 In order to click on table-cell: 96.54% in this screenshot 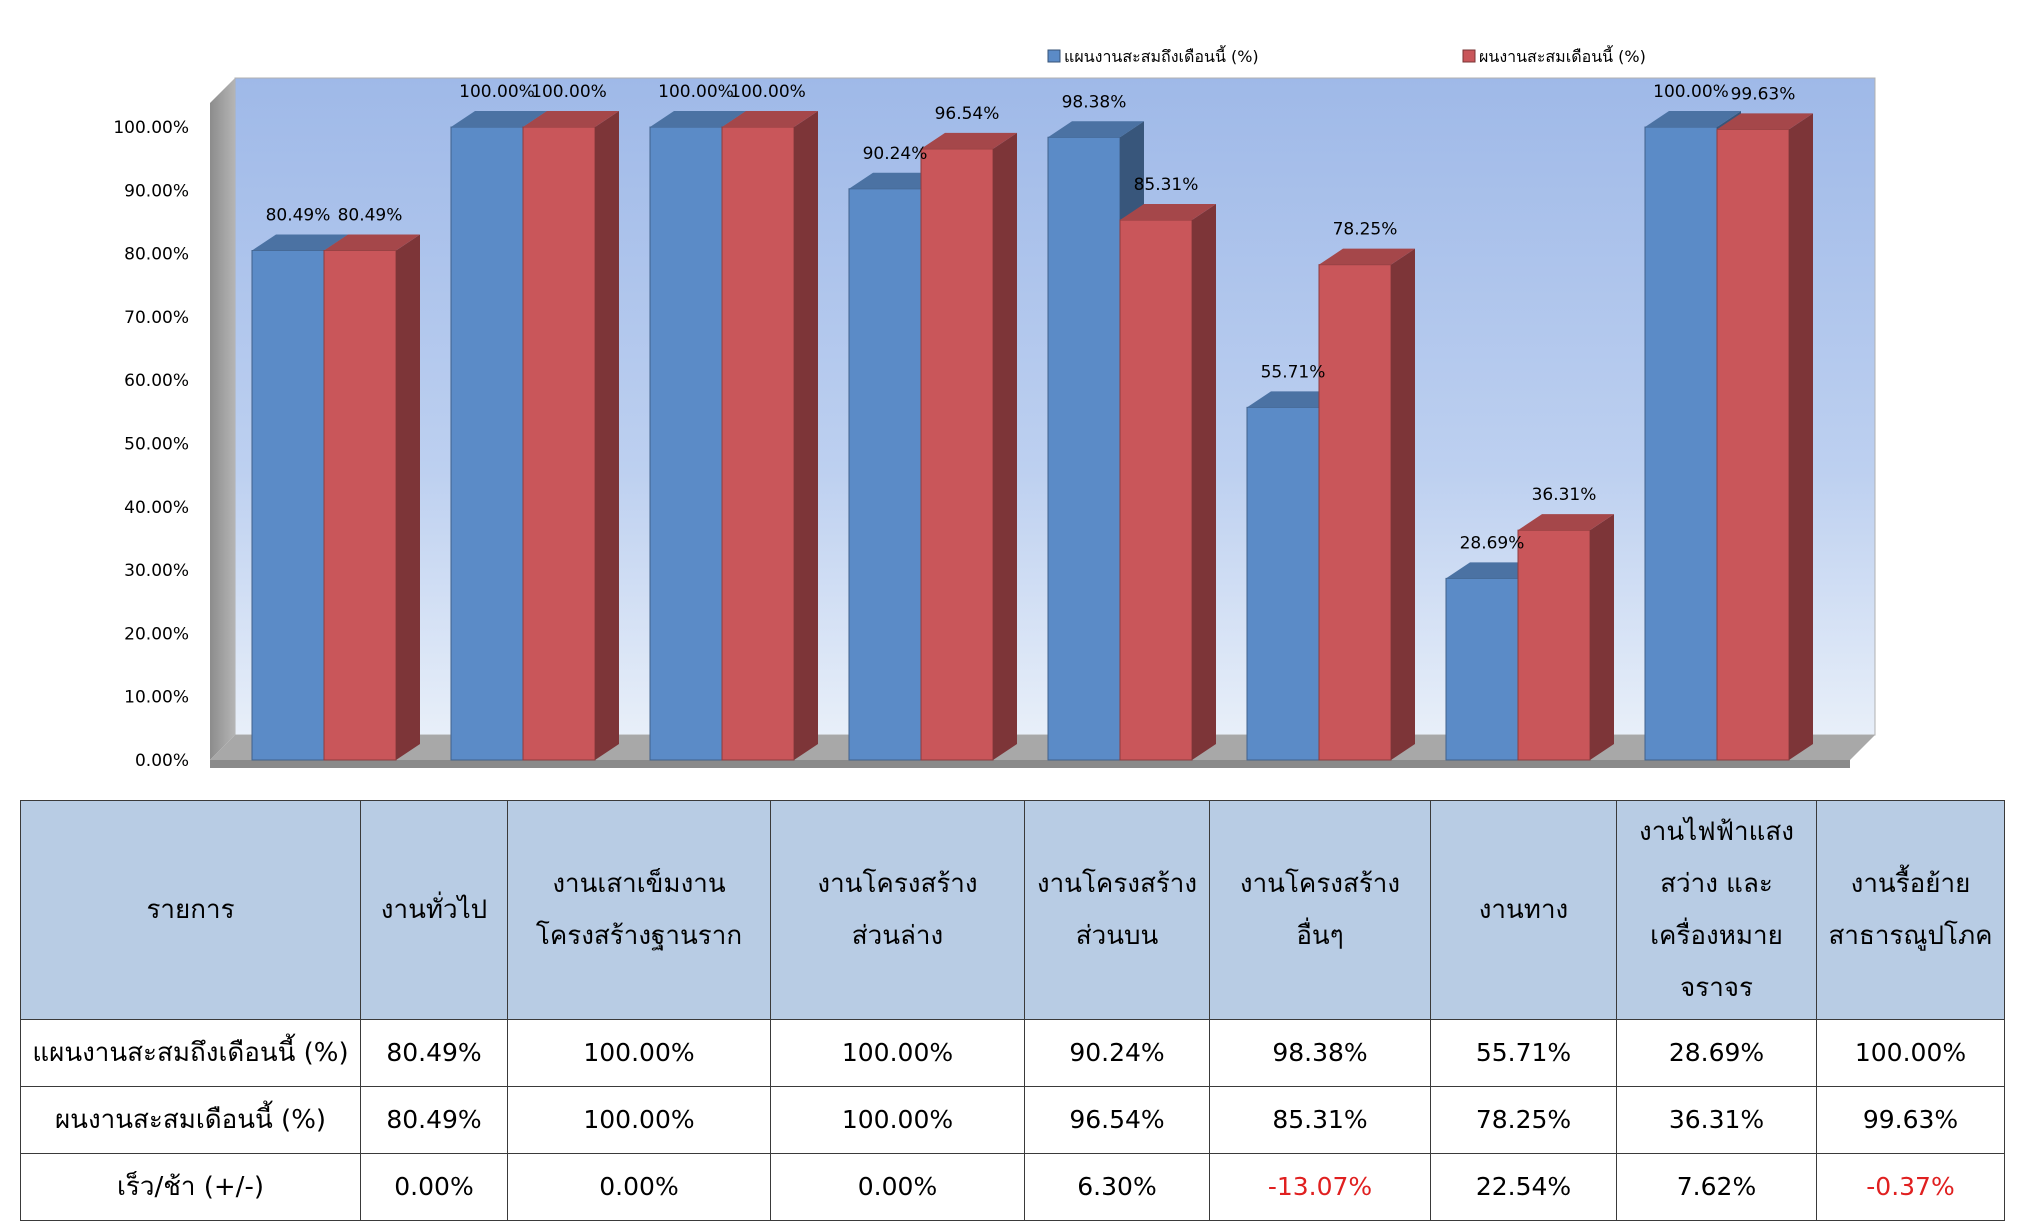, I will do `click(1117, 1120)`.